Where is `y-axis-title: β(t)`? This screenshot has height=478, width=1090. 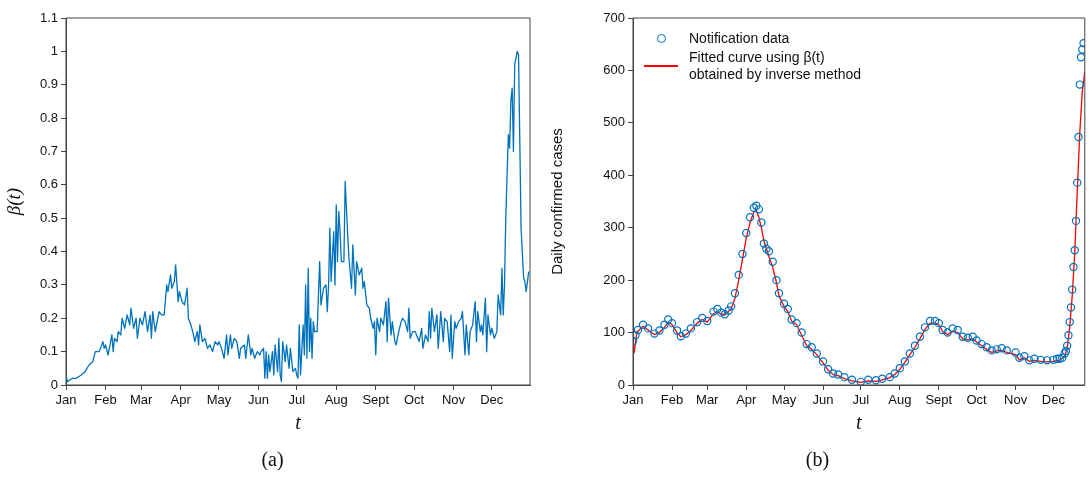
y-axis-title: β(t) is located at coordinates (14, 202).